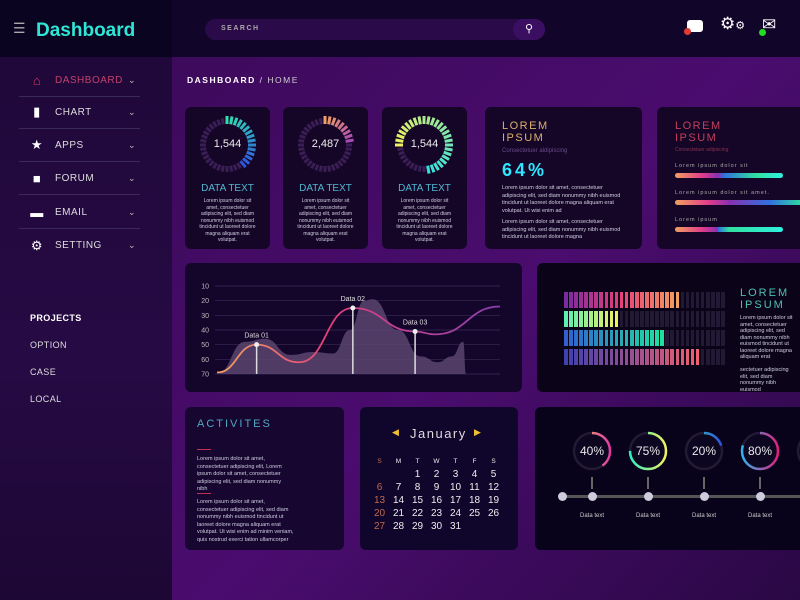 This screenshot has width=800, height=600. Describe the element at coordinates (19, 28) in the screenshot. I see `hamburger-icon: ☰` at that location.